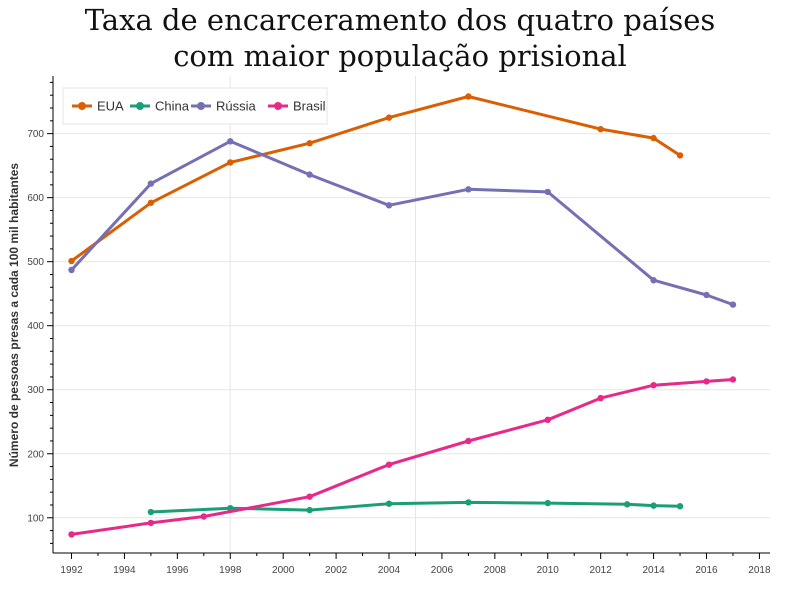 The image size is (800, 600). What do you see at coordinates (601, 570) in the screenshot?
I see `x-tick-label: 2012` at bounding box center [601, 570].